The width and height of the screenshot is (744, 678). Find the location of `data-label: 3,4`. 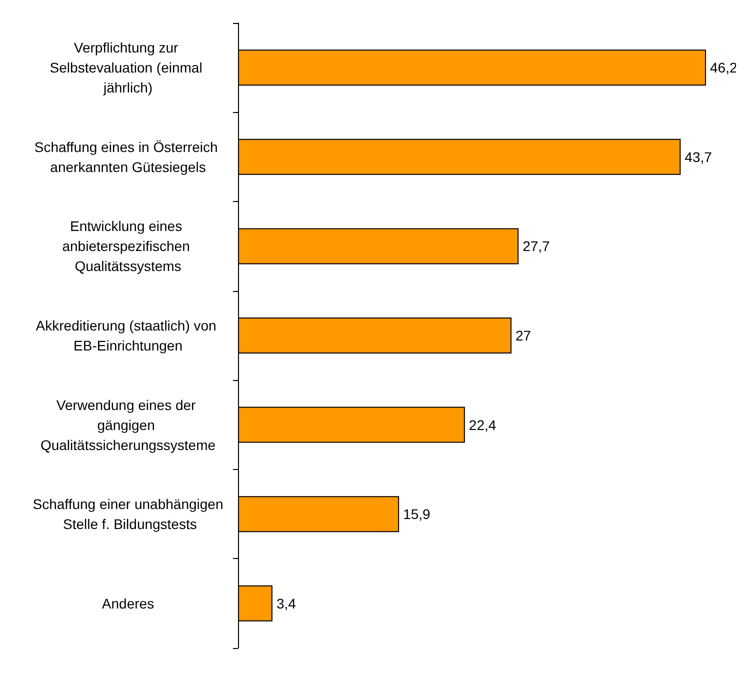

data-label: 3,4 is located at coordinates (286, 603).